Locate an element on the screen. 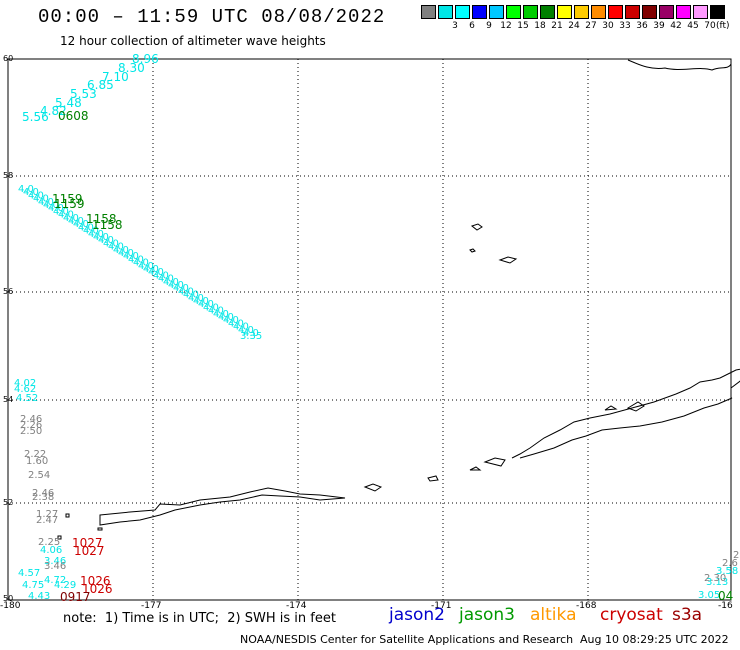  swh-label: 2.22 is located at coordinates (35, 454).